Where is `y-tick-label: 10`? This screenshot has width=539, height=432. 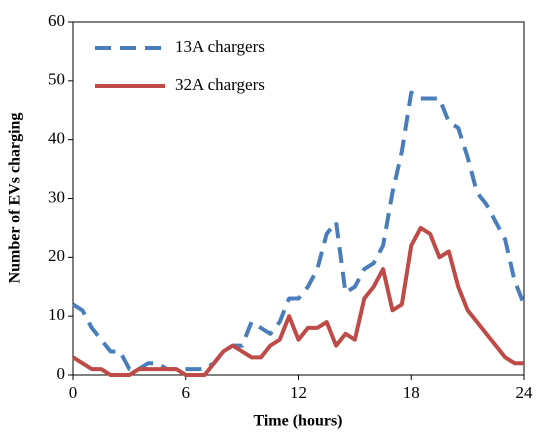
y-tick-label: 10 is located at coordinates (56, 314).